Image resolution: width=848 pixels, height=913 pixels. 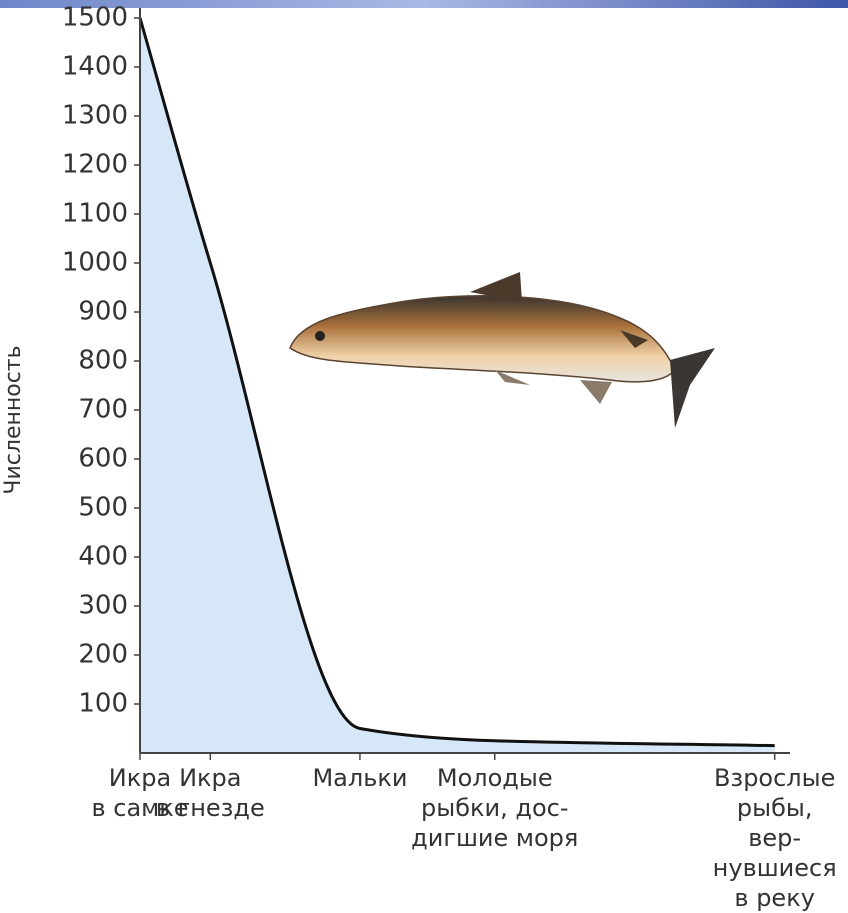 I want to click on y-tick-label: 100, so click(x=103, y=704).